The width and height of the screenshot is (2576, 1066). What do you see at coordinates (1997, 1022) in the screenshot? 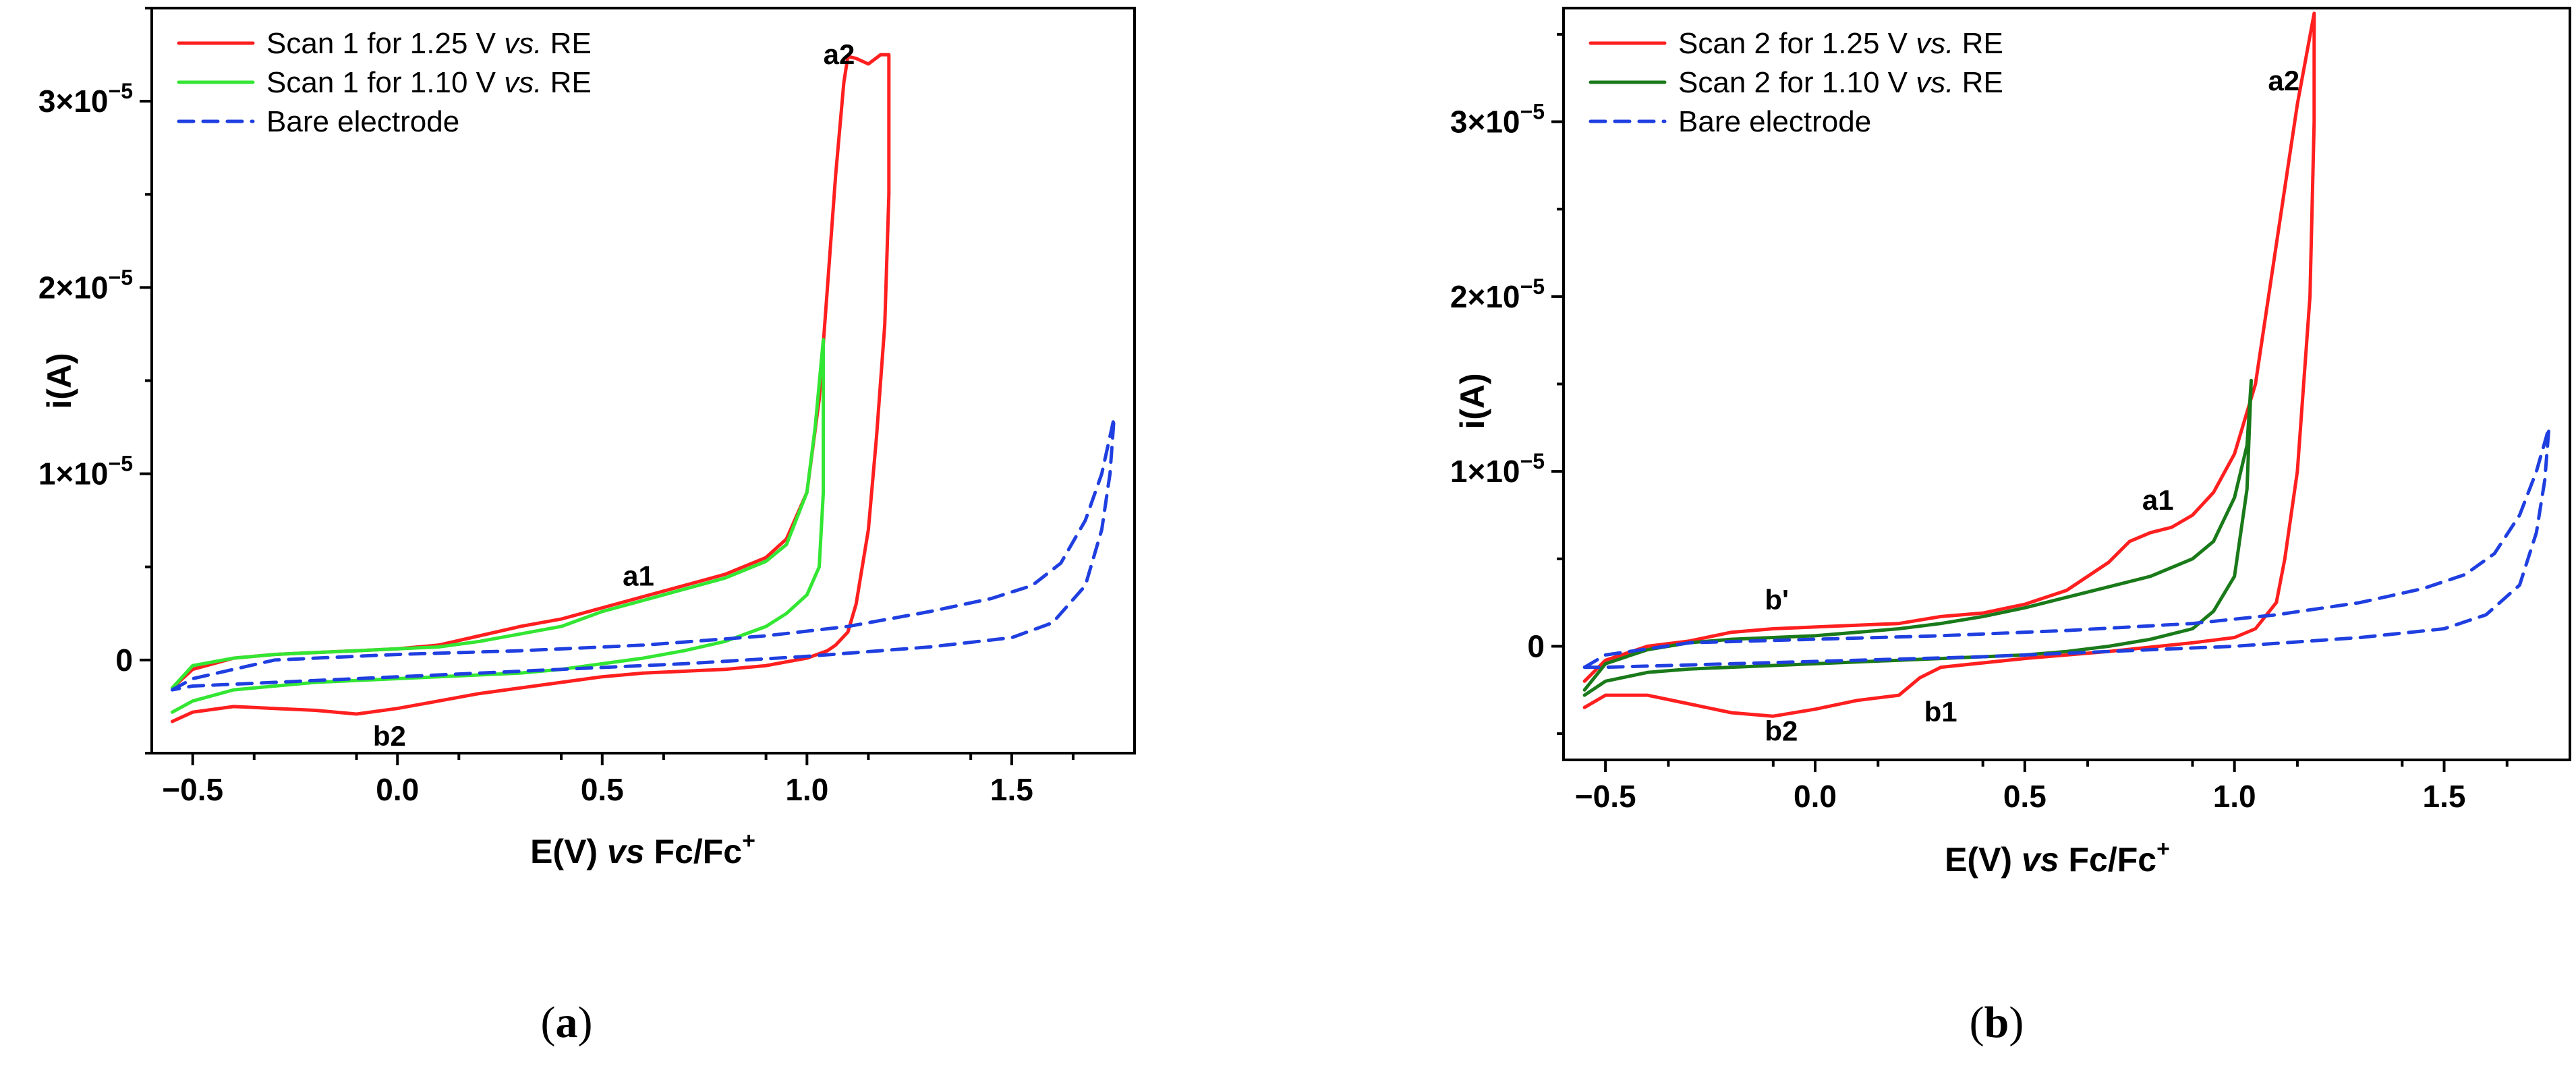
I see `panel-label: (b)` at bounding box center [1997, 1022].